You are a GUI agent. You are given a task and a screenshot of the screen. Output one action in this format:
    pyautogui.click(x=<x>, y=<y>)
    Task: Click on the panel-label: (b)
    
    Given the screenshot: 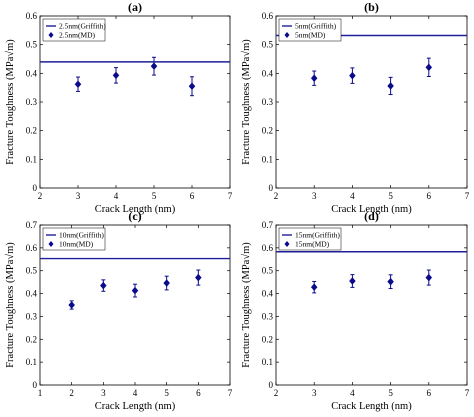 What is the action you would take?
    pyautogui.click(x=371, y=7)
    